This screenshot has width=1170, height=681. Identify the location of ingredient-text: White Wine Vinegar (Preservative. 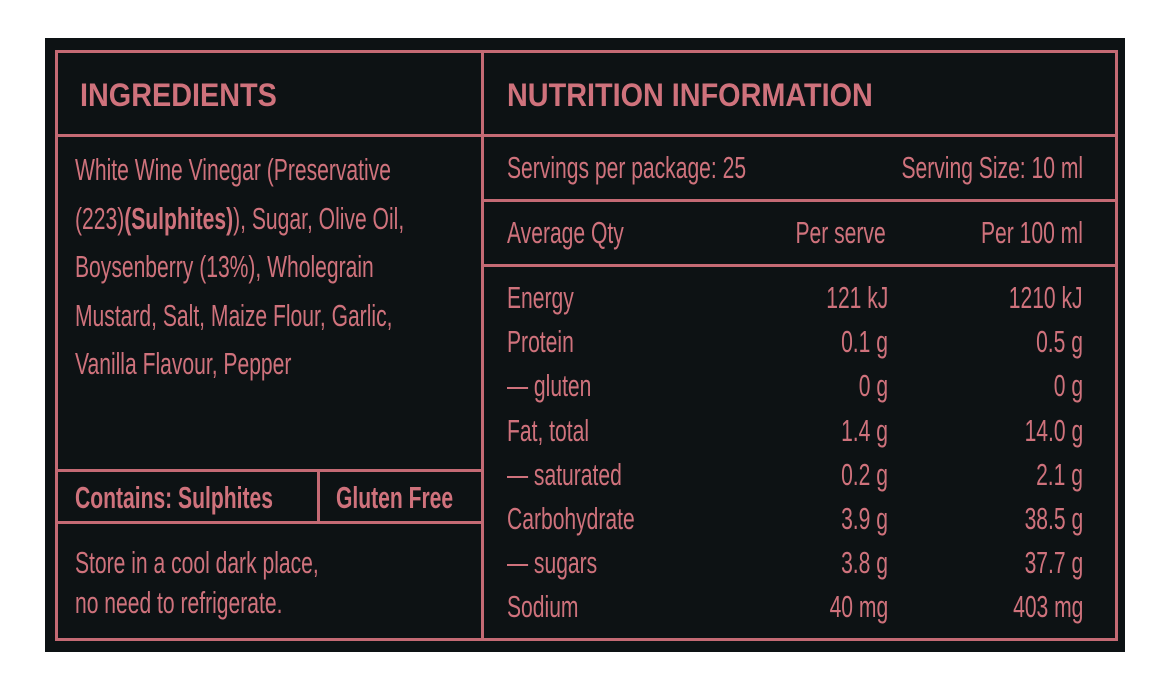
(233, 169).